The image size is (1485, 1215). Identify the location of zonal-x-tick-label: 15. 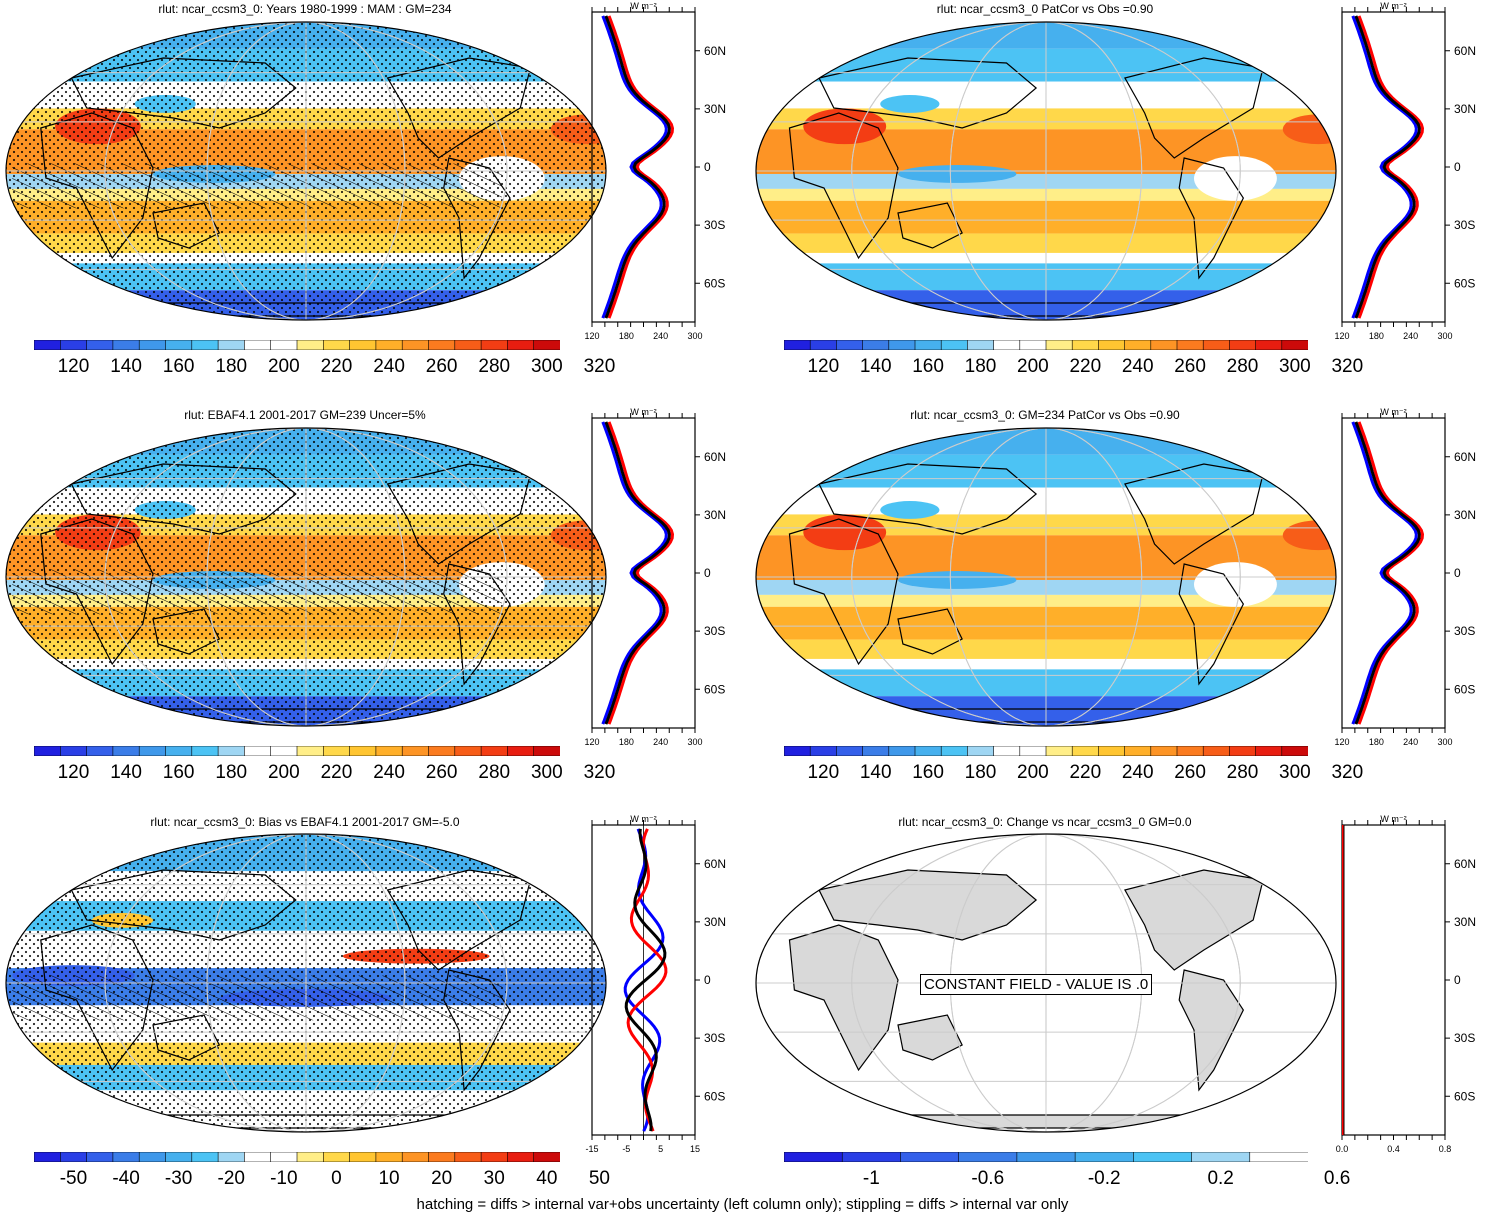
(695, 1149).